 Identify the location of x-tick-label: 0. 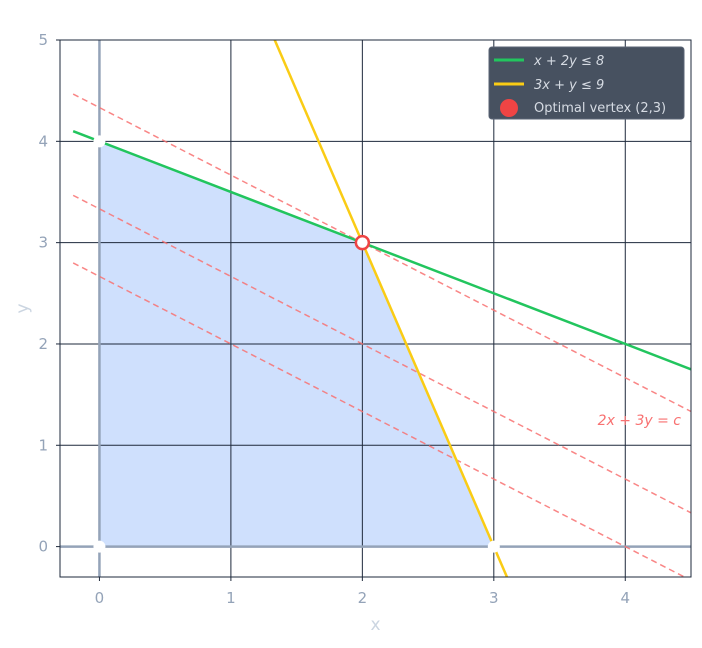
(100, 598).